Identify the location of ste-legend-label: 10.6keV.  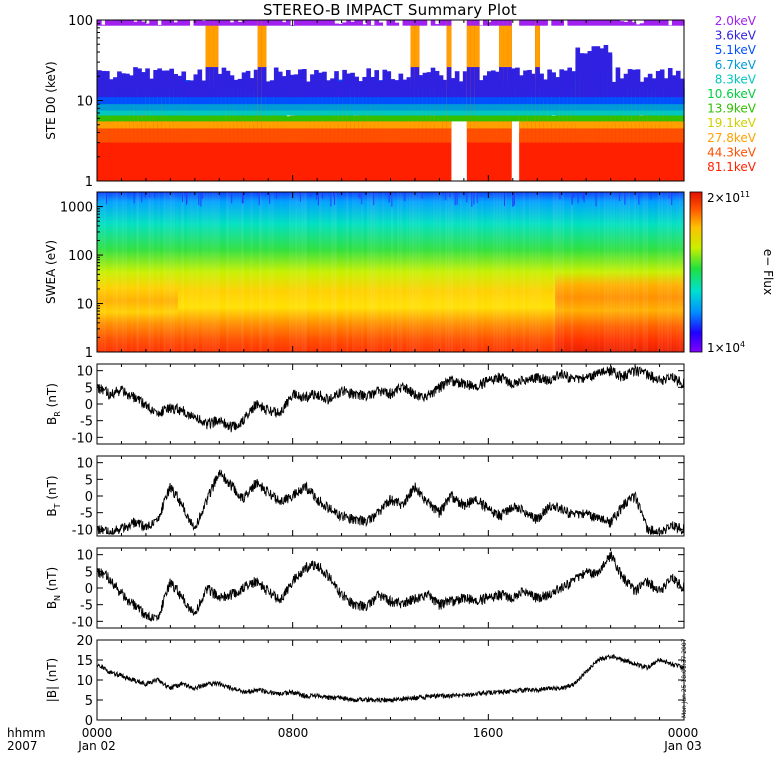
(732, 94).